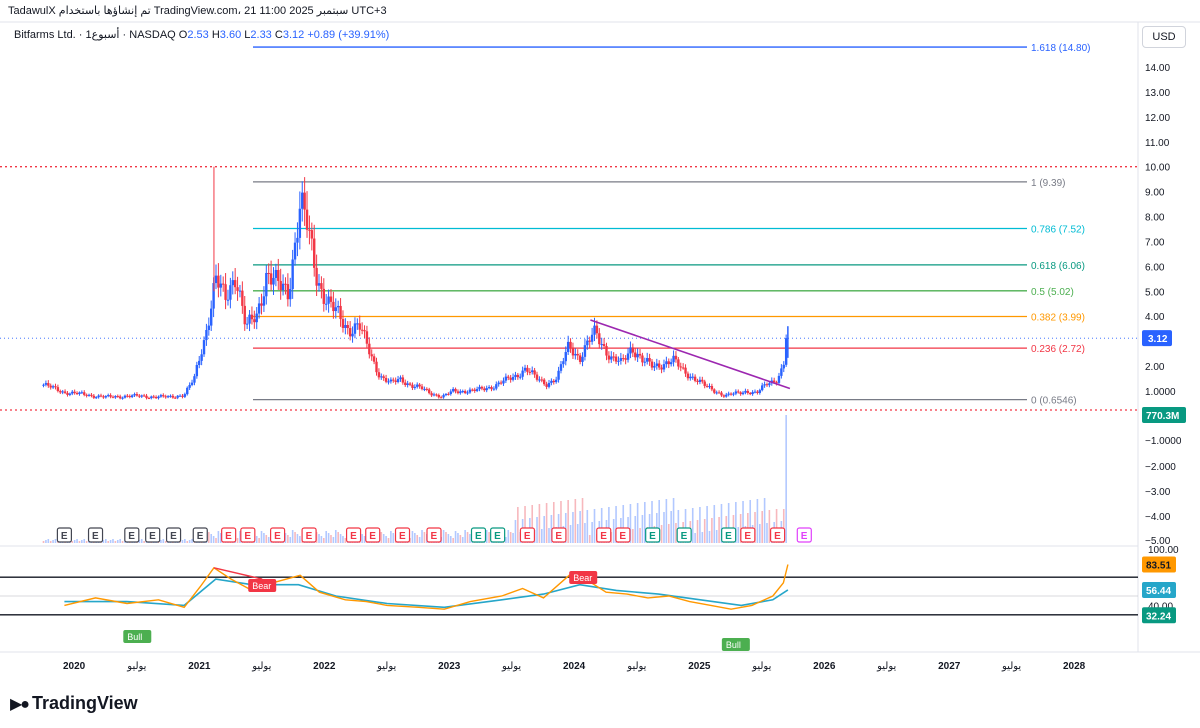 The image size is (1200, 728). Describe the element at coordinates (1164, 37) in the screenshot. I see `currency-button: USD` at that location.